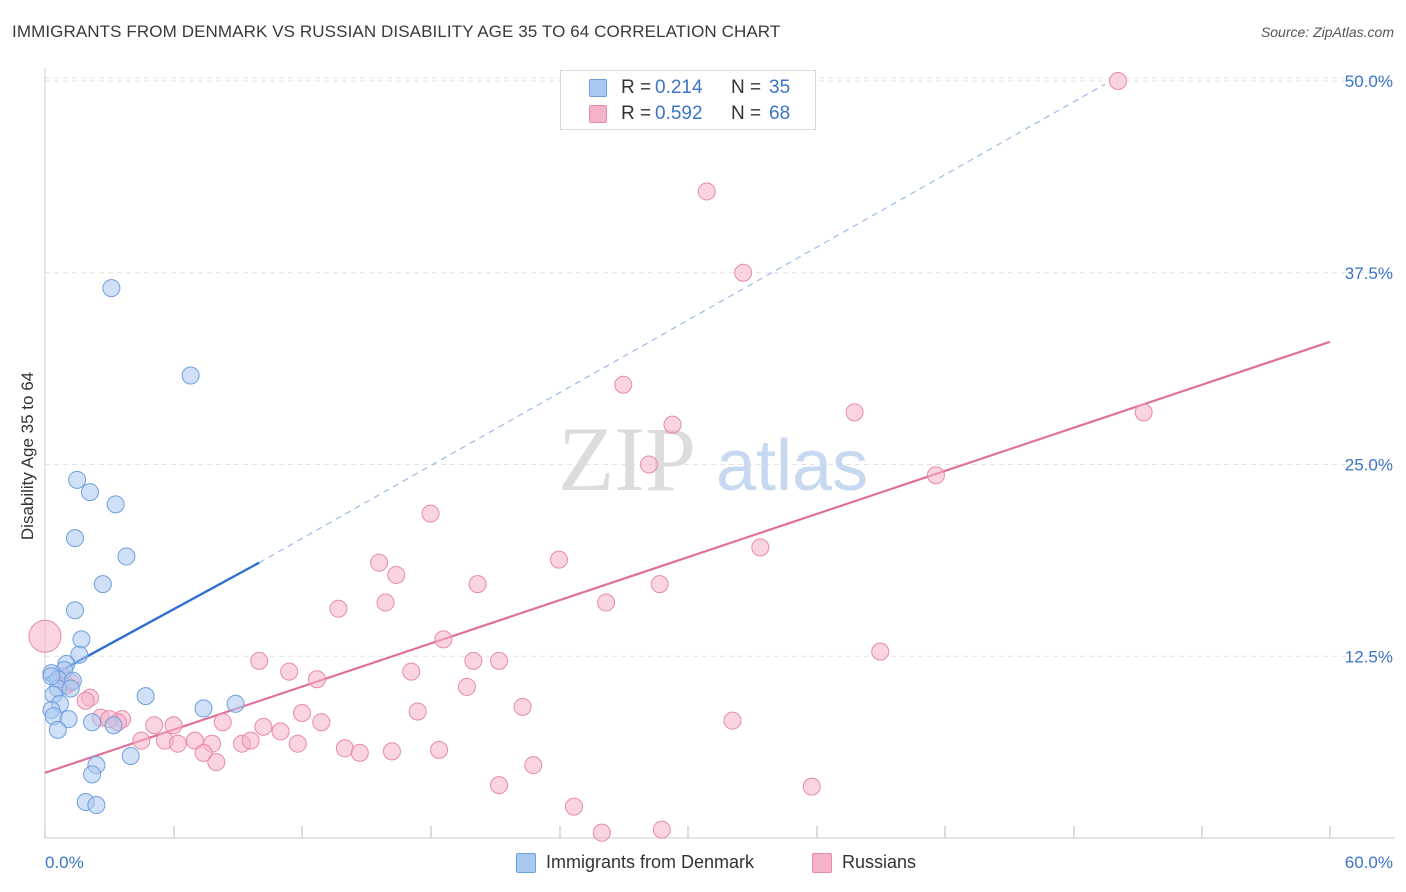 The height and width of the screenshot is (892, 1406). I want to click on y-tick-label: 50.0%, so click(1369, 81).